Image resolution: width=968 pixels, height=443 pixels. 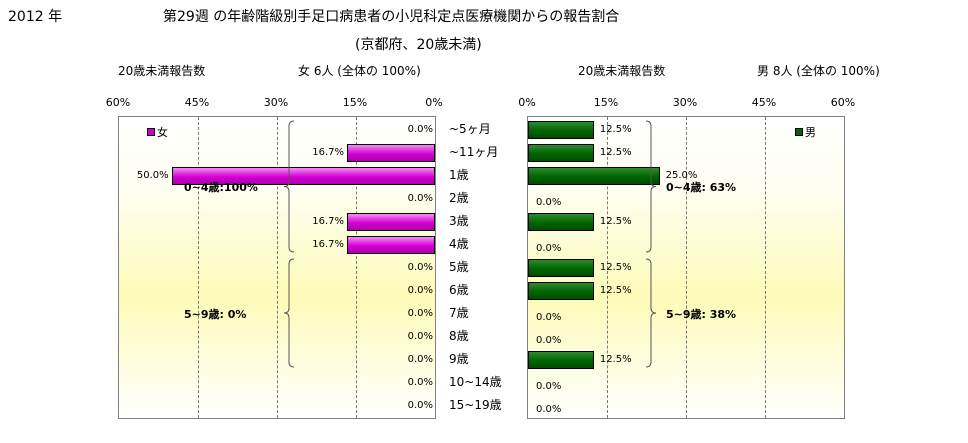 I want to click on age-category-label: 6歳, so click(x=459, y=289).